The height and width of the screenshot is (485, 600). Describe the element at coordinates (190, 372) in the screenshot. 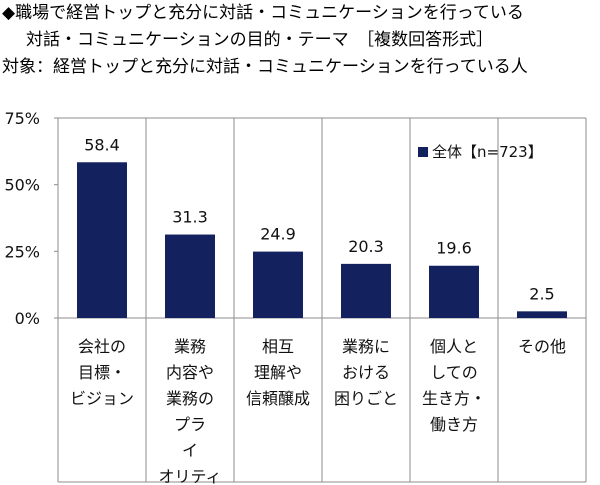

I see `category-label: 内容や` at that location.